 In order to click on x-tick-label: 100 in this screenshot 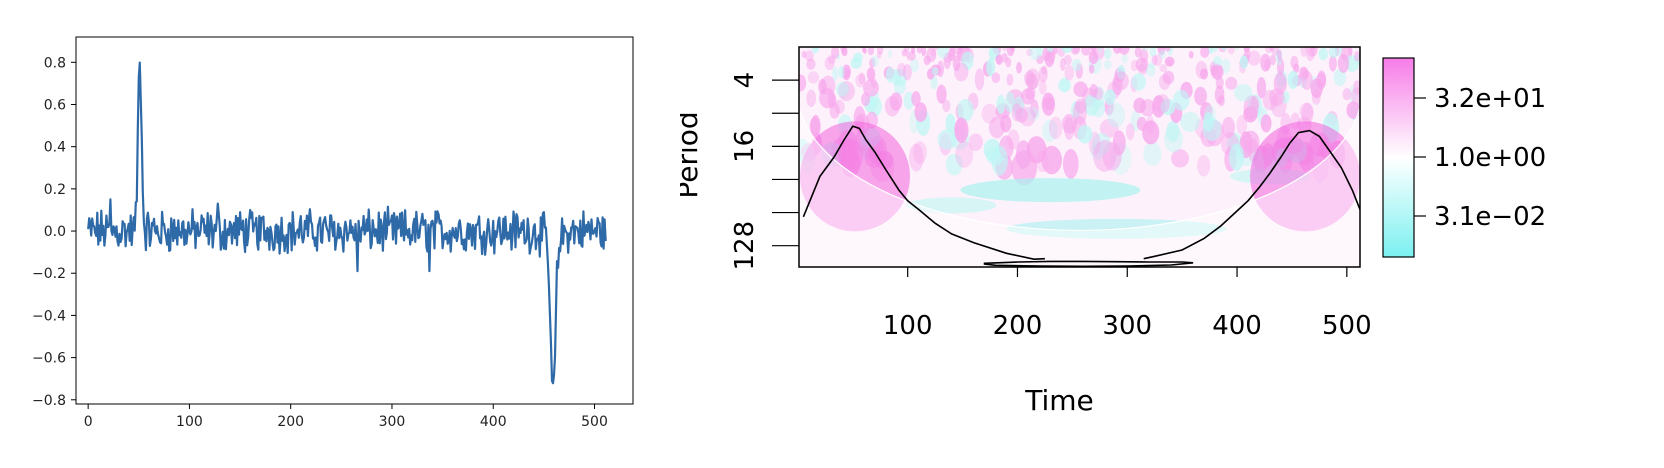, I will do `click(189, 422)`.